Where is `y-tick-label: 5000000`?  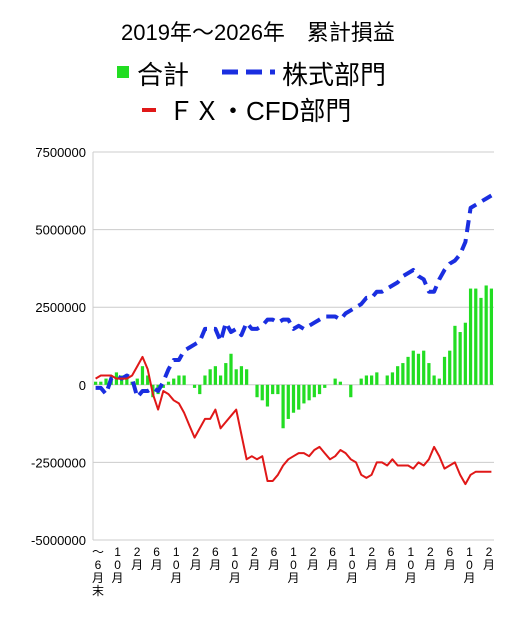 y-tick-label: 5000000 is located at coordinates (60, 230).